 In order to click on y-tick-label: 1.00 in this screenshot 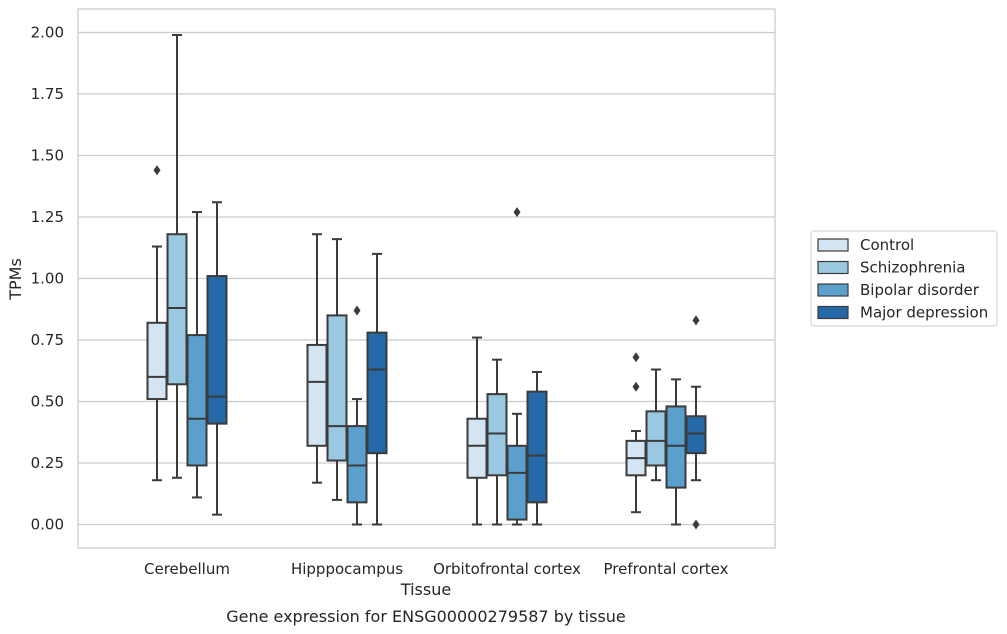, I will do `click(47, 279)`.